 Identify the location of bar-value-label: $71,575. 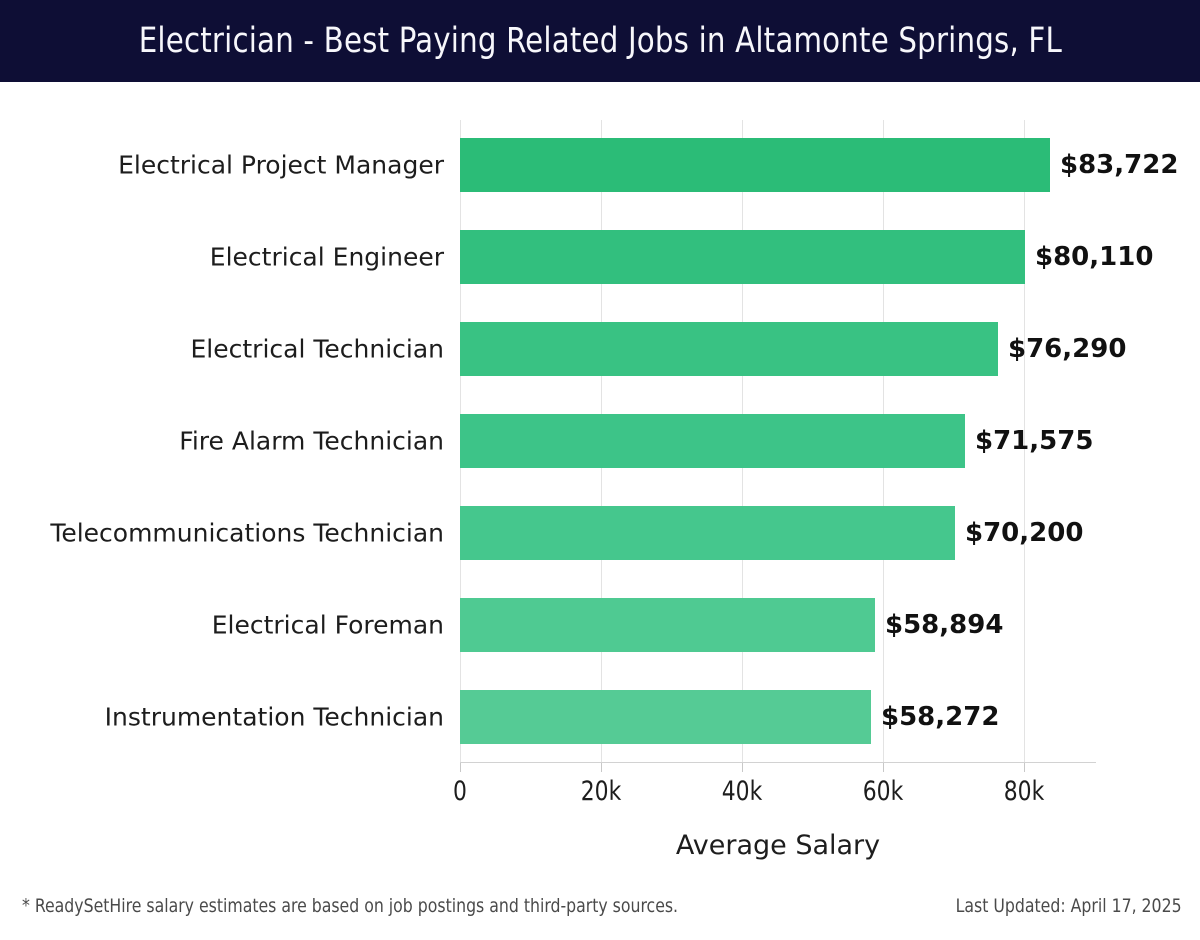
(1034, 441).